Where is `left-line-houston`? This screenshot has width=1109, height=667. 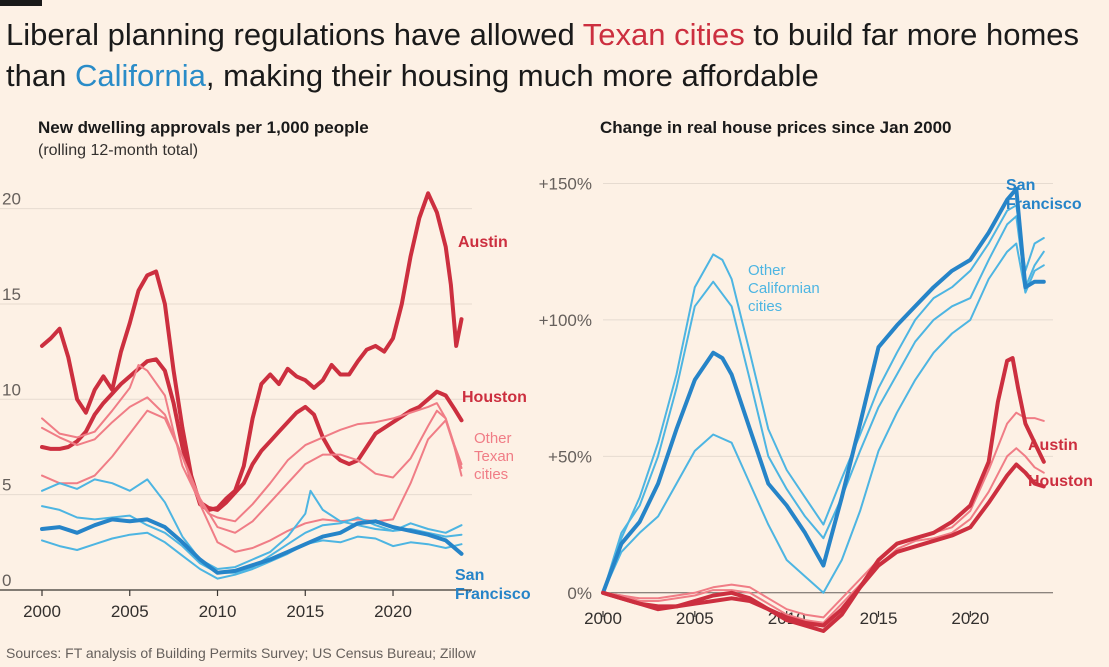
left-line-houston is located at coordinates (252, 434).